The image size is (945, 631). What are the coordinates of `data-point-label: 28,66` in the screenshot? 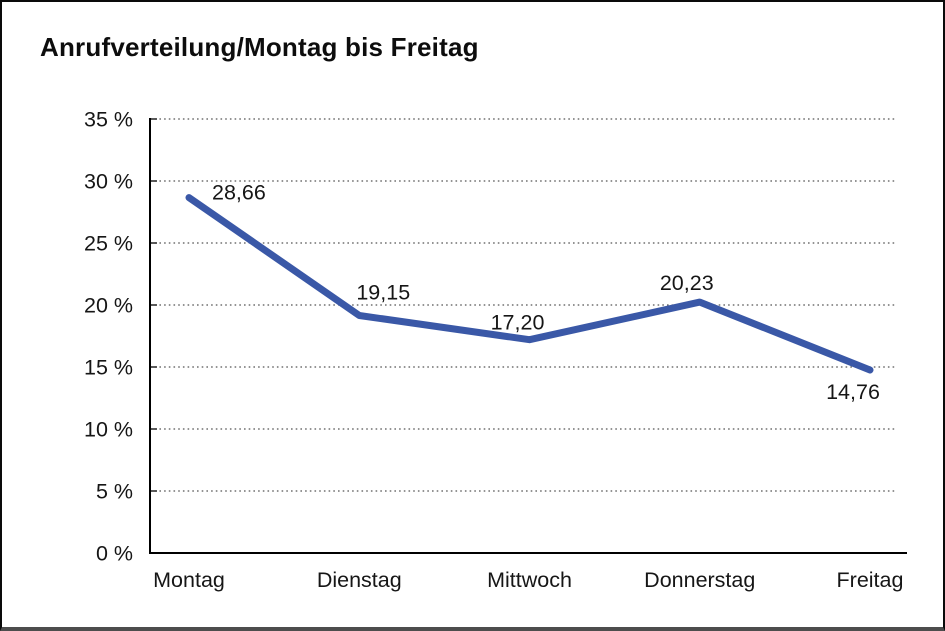 It's located at (239, 193).